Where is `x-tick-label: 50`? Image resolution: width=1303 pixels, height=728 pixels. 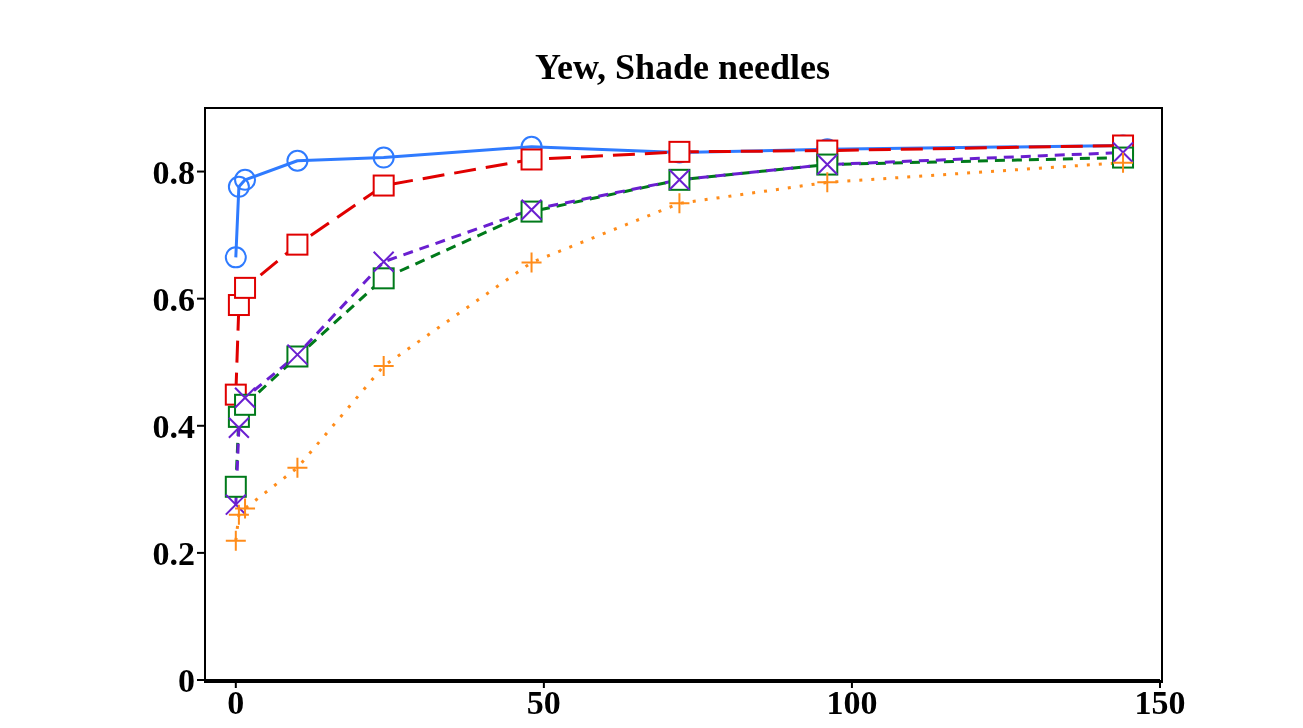 x-tick-label: 50 is located at coordinates (543, 703).